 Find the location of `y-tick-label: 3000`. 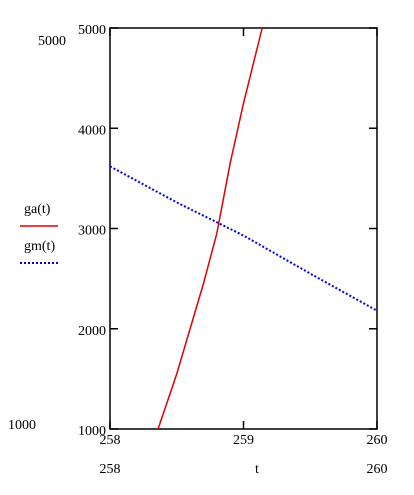

y-tick-label: 3000 is located at coordinates (92, 231).